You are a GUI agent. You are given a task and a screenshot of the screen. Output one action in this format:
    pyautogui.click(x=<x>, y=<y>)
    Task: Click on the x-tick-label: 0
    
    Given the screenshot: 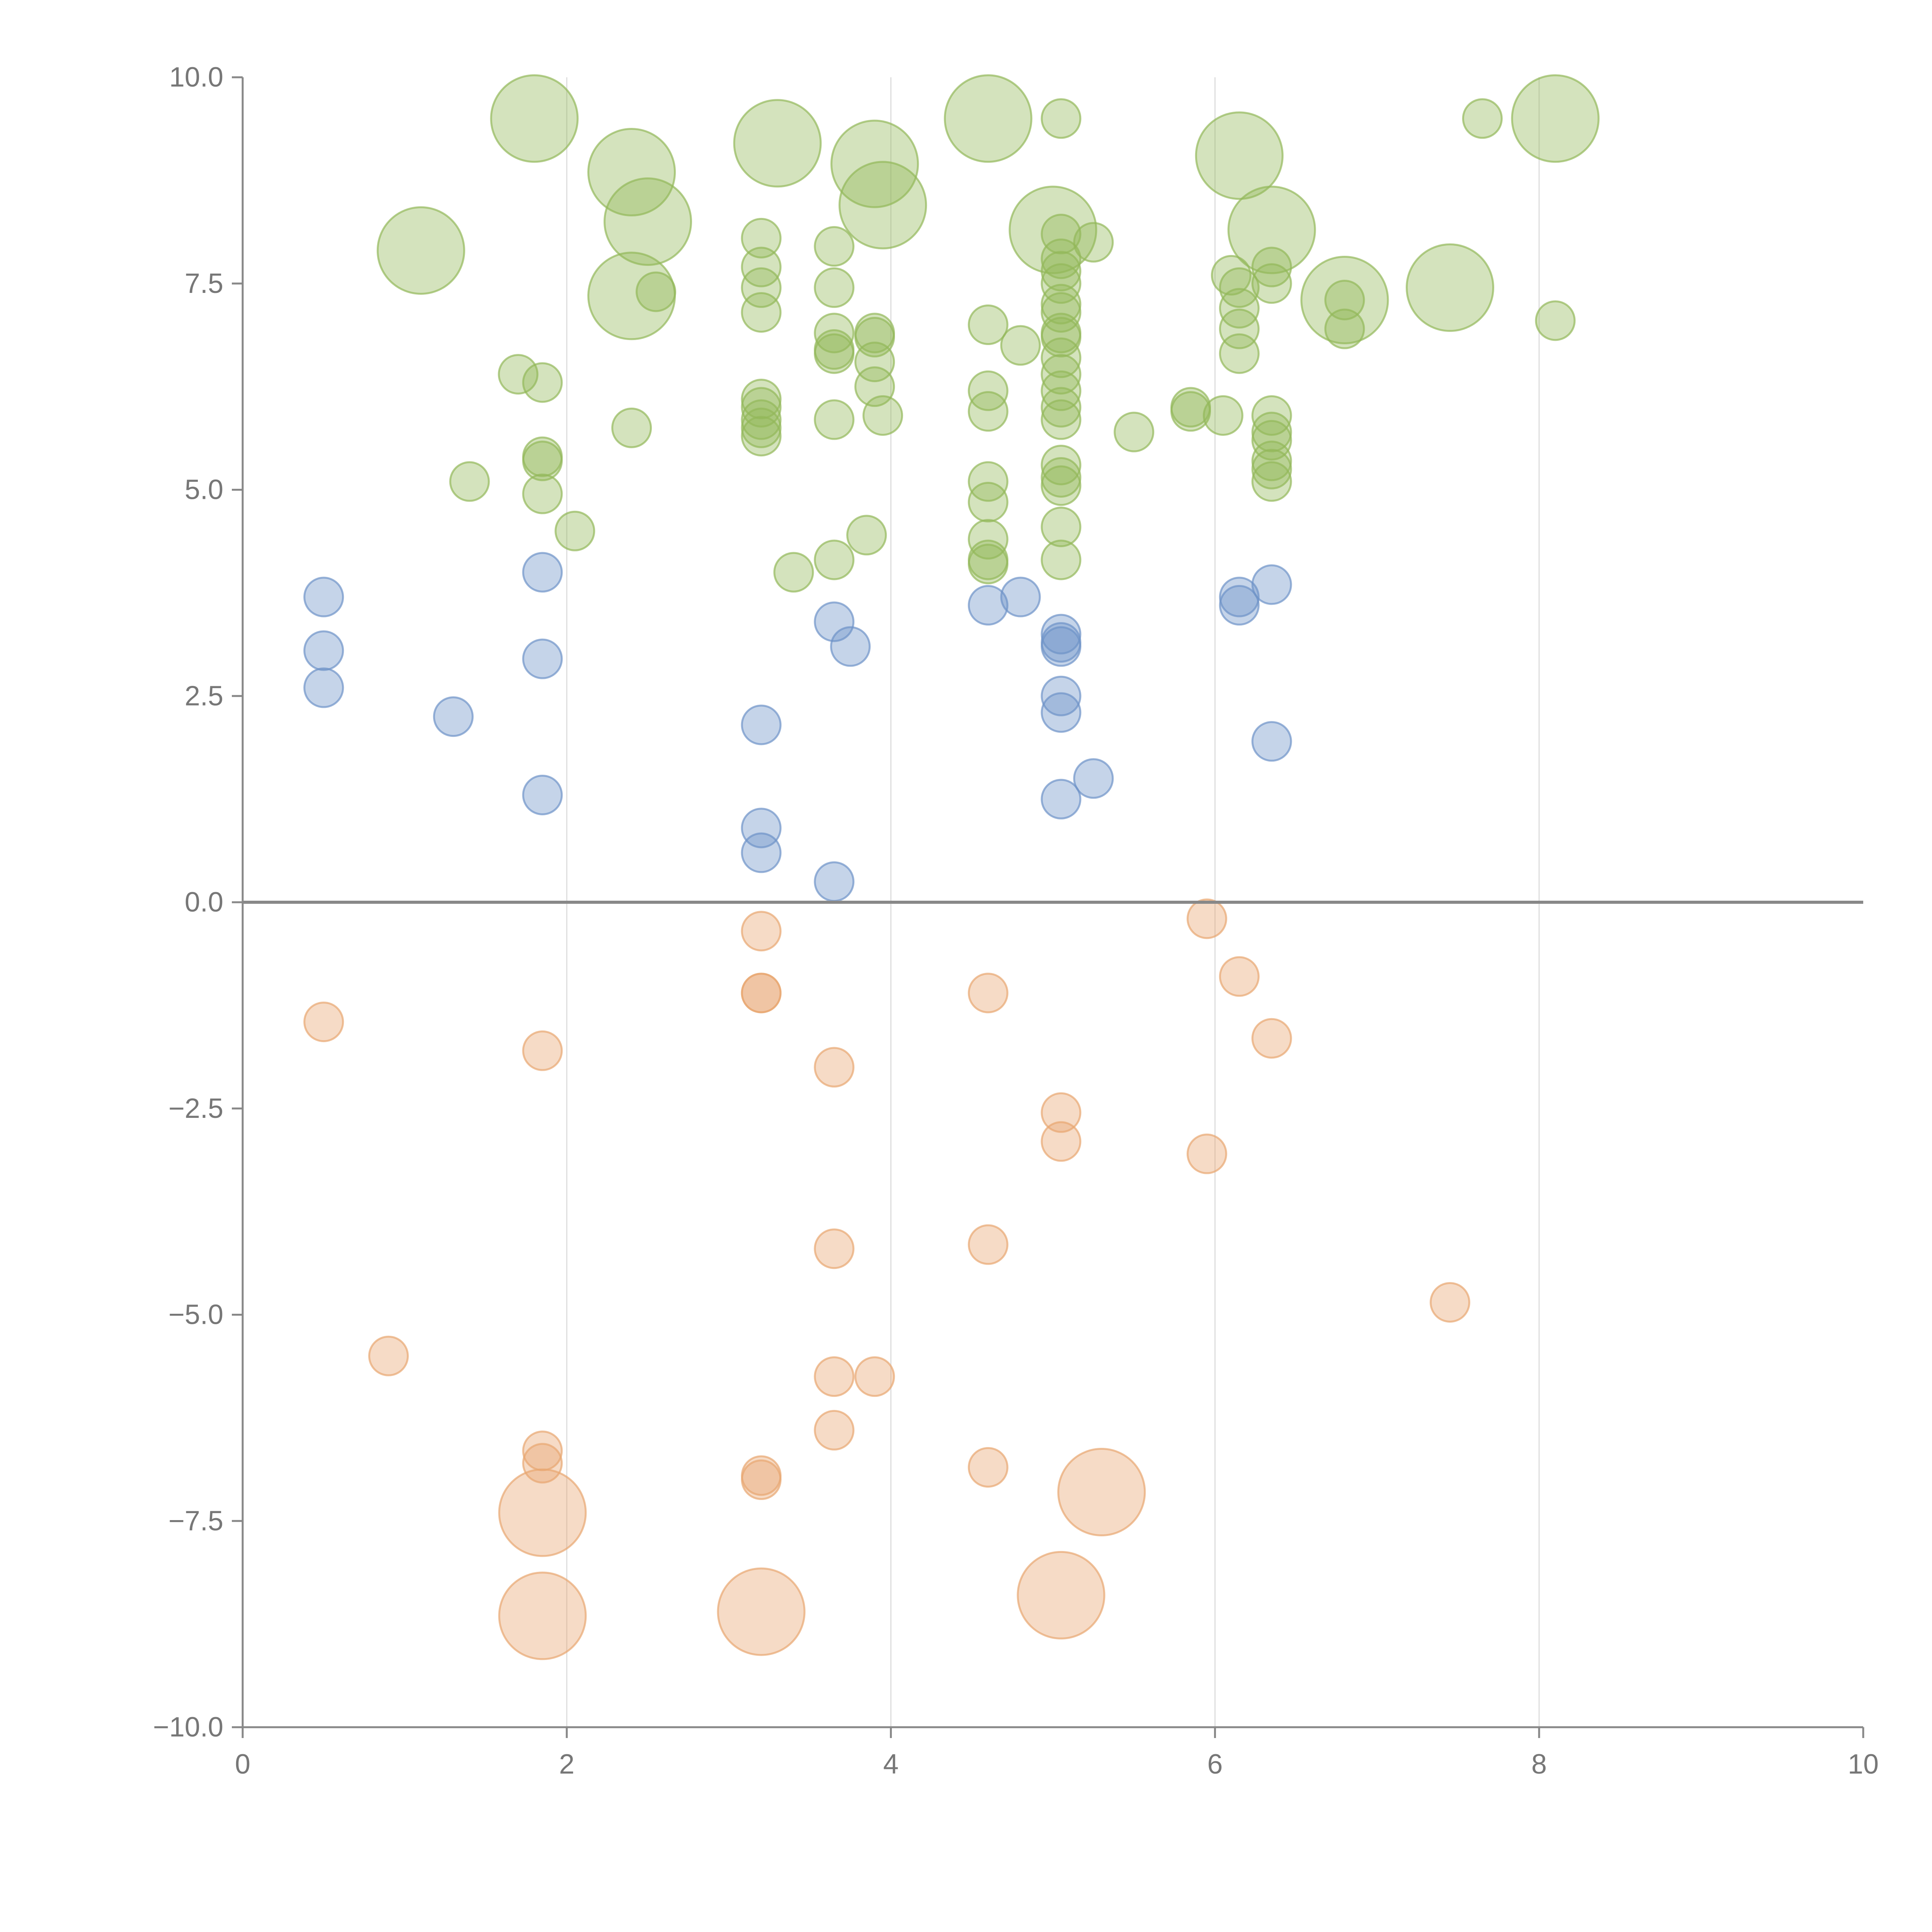 What is the action you would take?
    pyautogui.click(x=243, y=1765)
    